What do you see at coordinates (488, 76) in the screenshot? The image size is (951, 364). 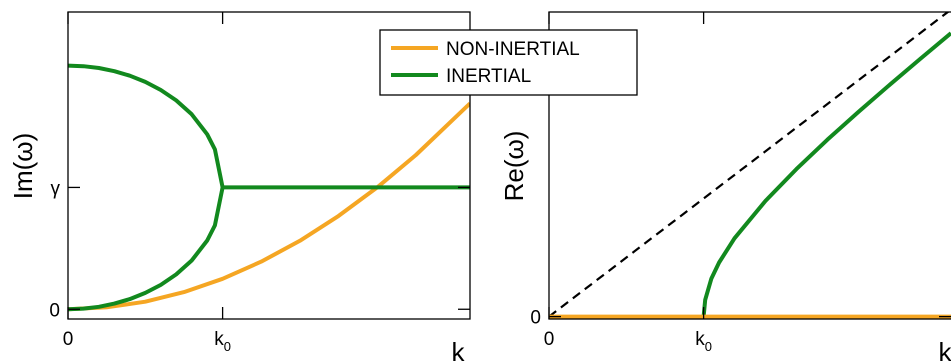 I see `legend-label-inertial: INERTIAL` at bounding box center [488, 76].